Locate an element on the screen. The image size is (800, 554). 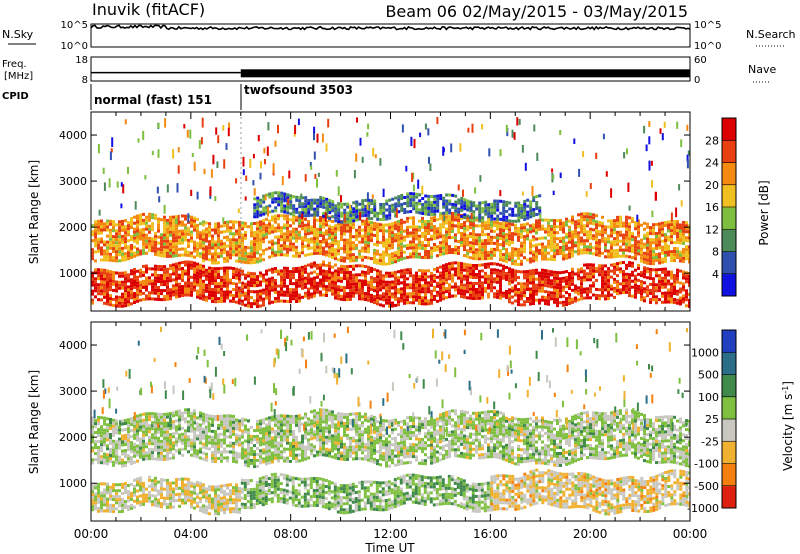
velocity-cell is located at coordinates (101, 418).